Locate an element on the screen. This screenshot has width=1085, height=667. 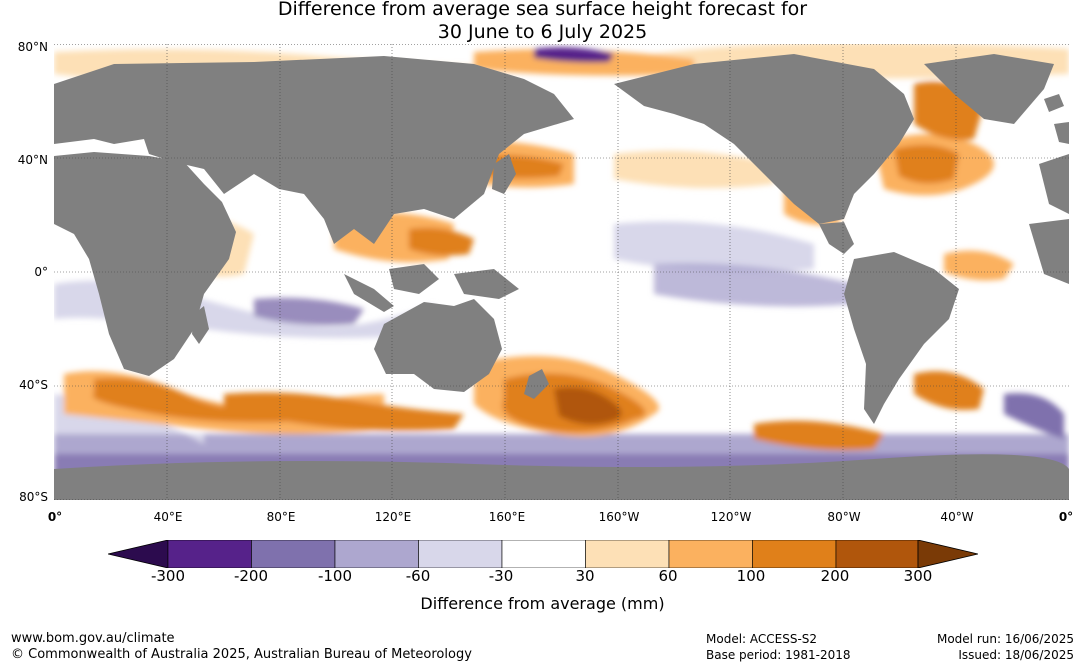
lon-label-120w: 120°W is located at coordinates (731, 517).